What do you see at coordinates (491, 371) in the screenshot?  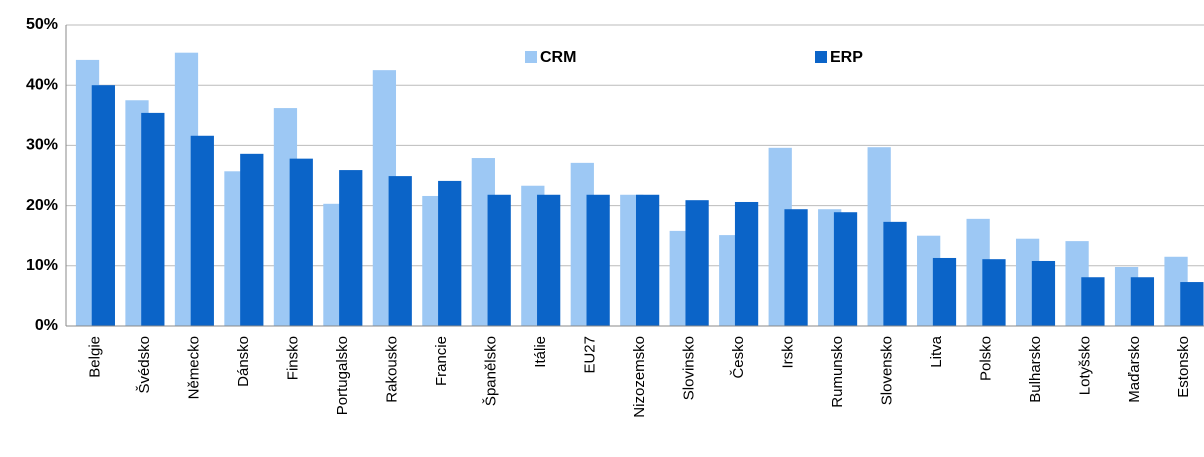 I see `x-tick-label: Španělsko` at bounding box center [491, 371].